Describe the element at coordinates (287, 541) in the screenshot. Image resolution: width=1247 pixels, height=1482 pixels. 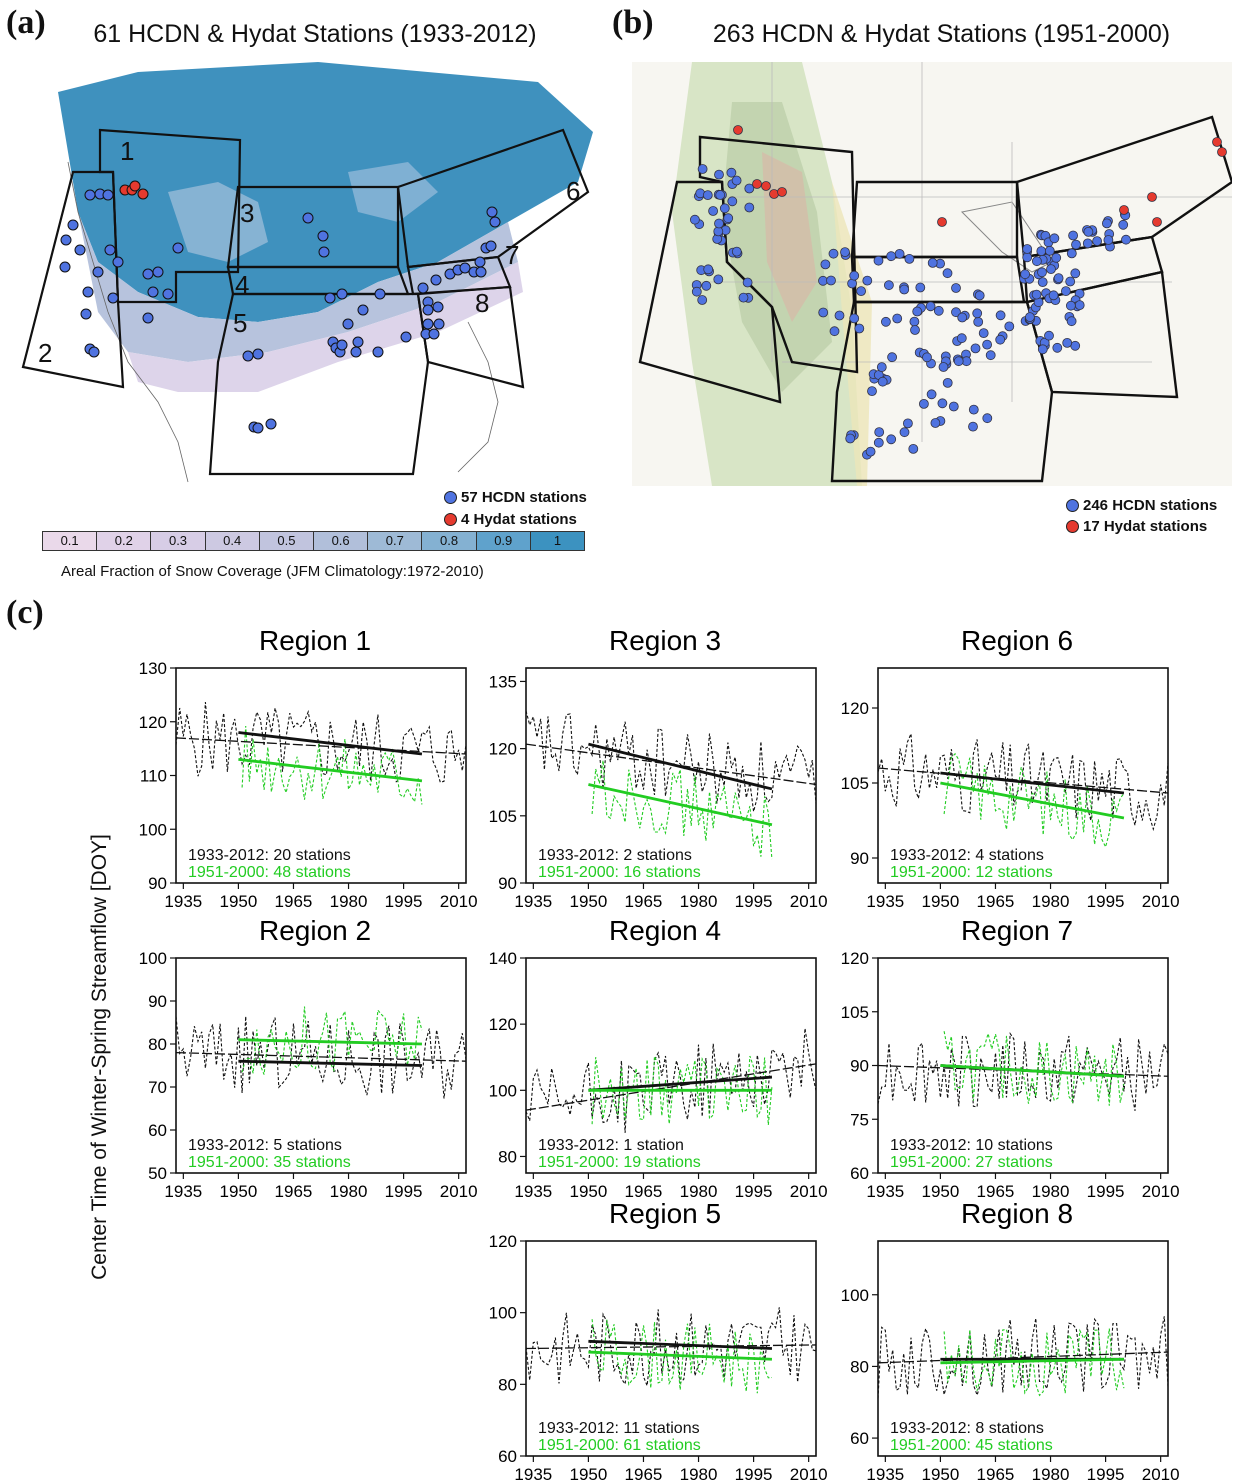
I see `colorbar-cell: 0.5` at that location.